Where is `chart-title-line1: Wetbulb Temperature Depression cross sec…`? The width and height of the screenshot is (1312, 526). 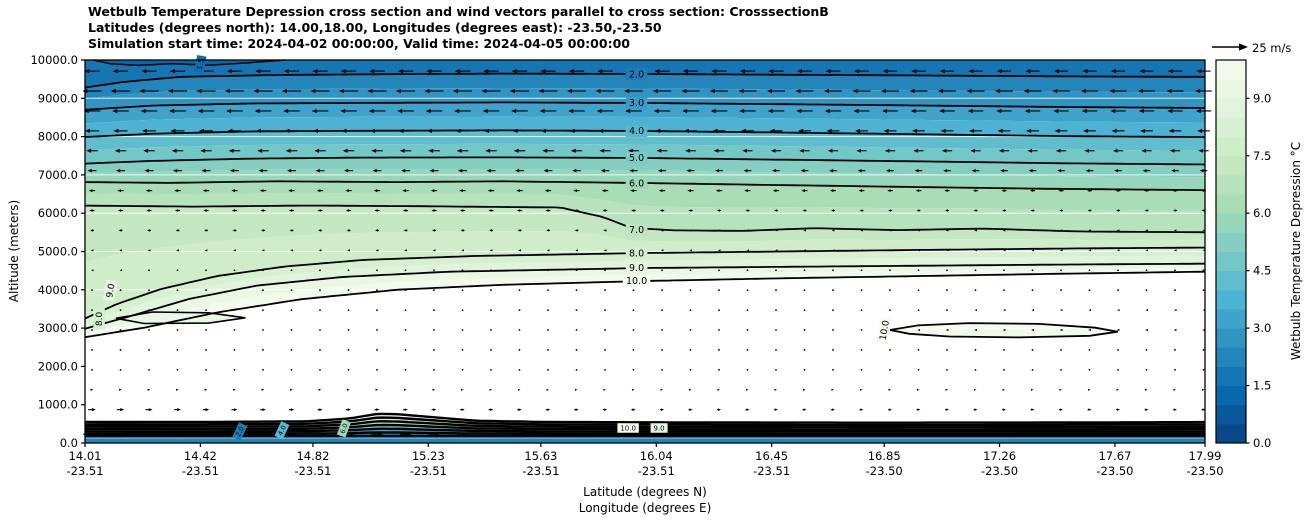
chart-title-line1: Wetbulb Temperature Depression cross sec… is located at coordinates (458, 11).